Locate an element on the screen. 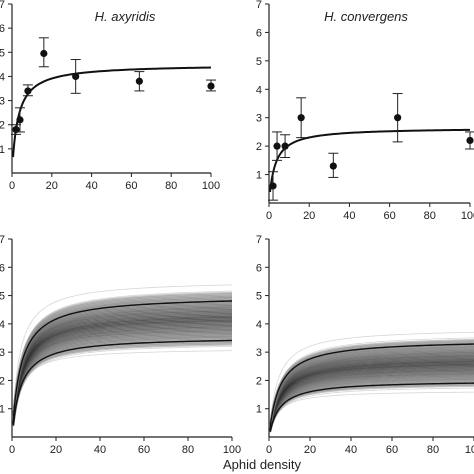 Image resolution: width=474 pixels, height=474 pixels. panel-title: H. convergens is located at coordinates (366, 16).